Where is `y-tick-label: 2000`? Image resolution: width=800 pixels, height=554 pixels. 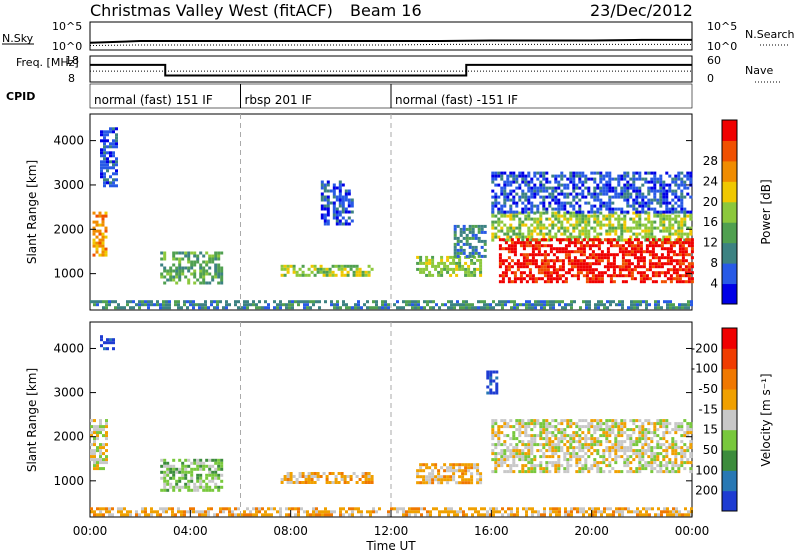
y-tick-label: 2000 is located at coordinates (68, 437).